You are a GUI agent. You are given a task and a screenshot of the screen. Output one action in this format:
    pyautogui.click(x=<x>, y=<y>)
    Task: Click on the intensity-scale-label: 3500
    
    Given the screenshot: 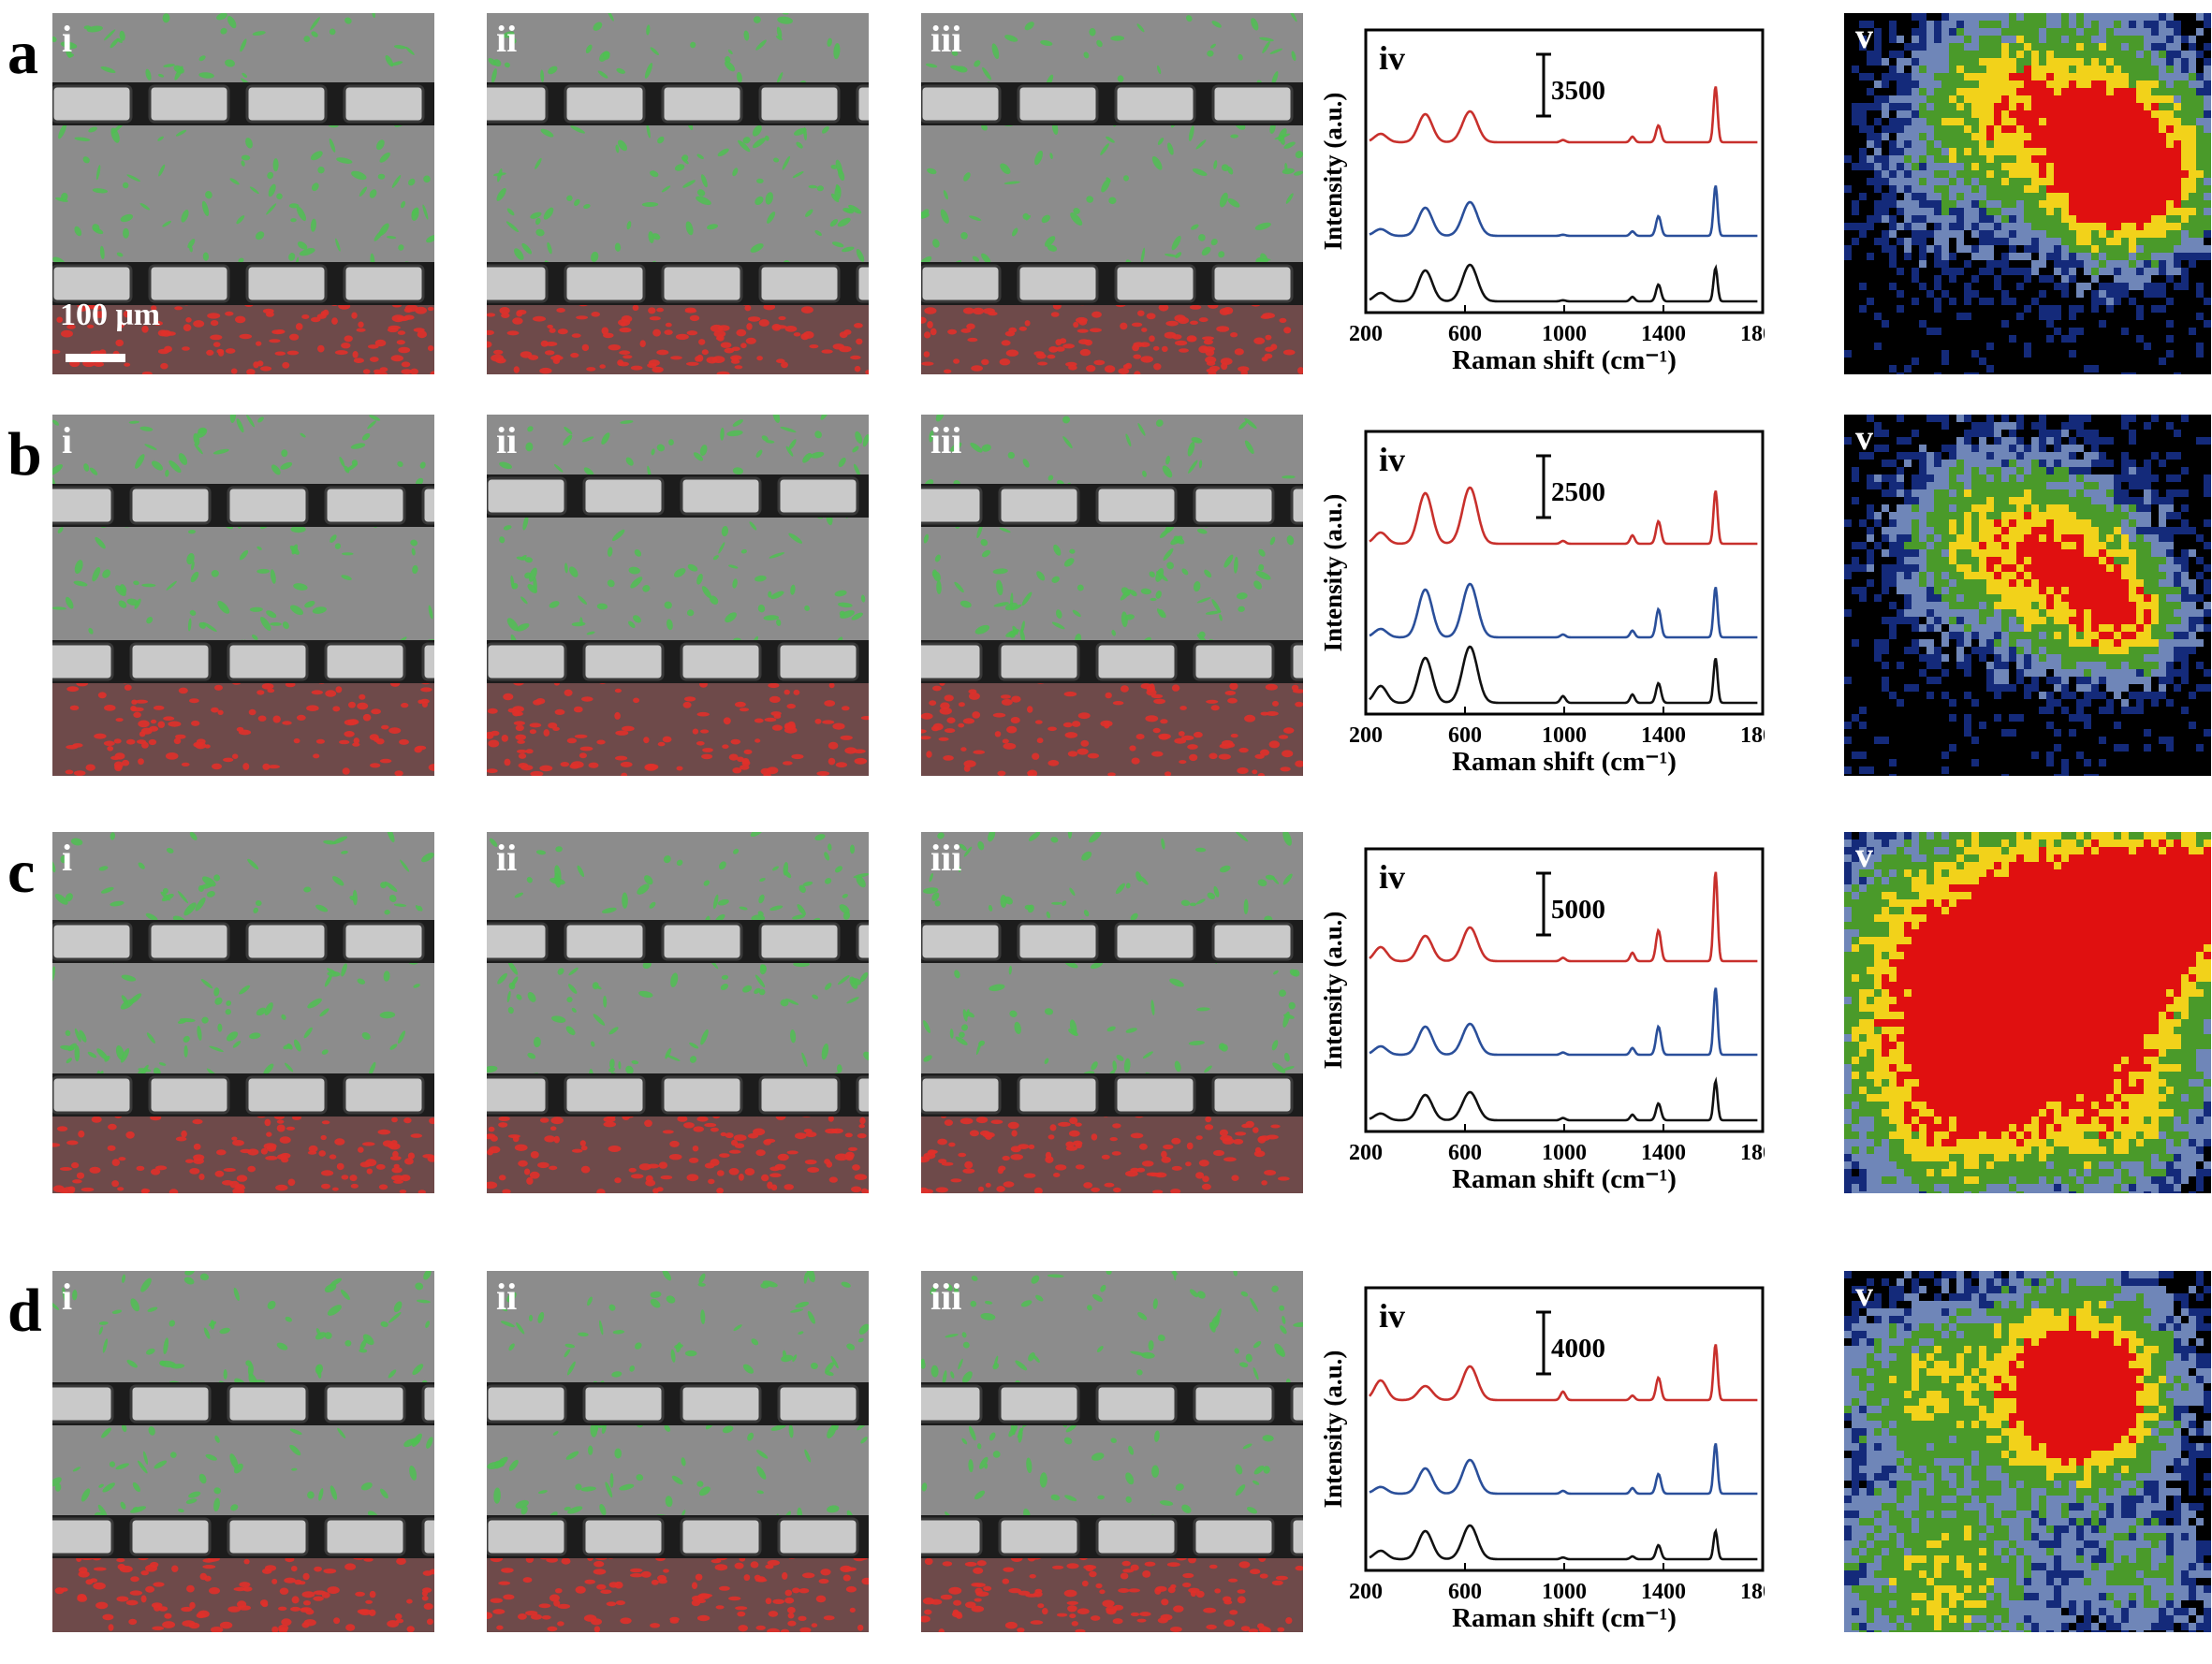 What is the action you would take?
    pyautogui.click(x=1578, y=91)
    